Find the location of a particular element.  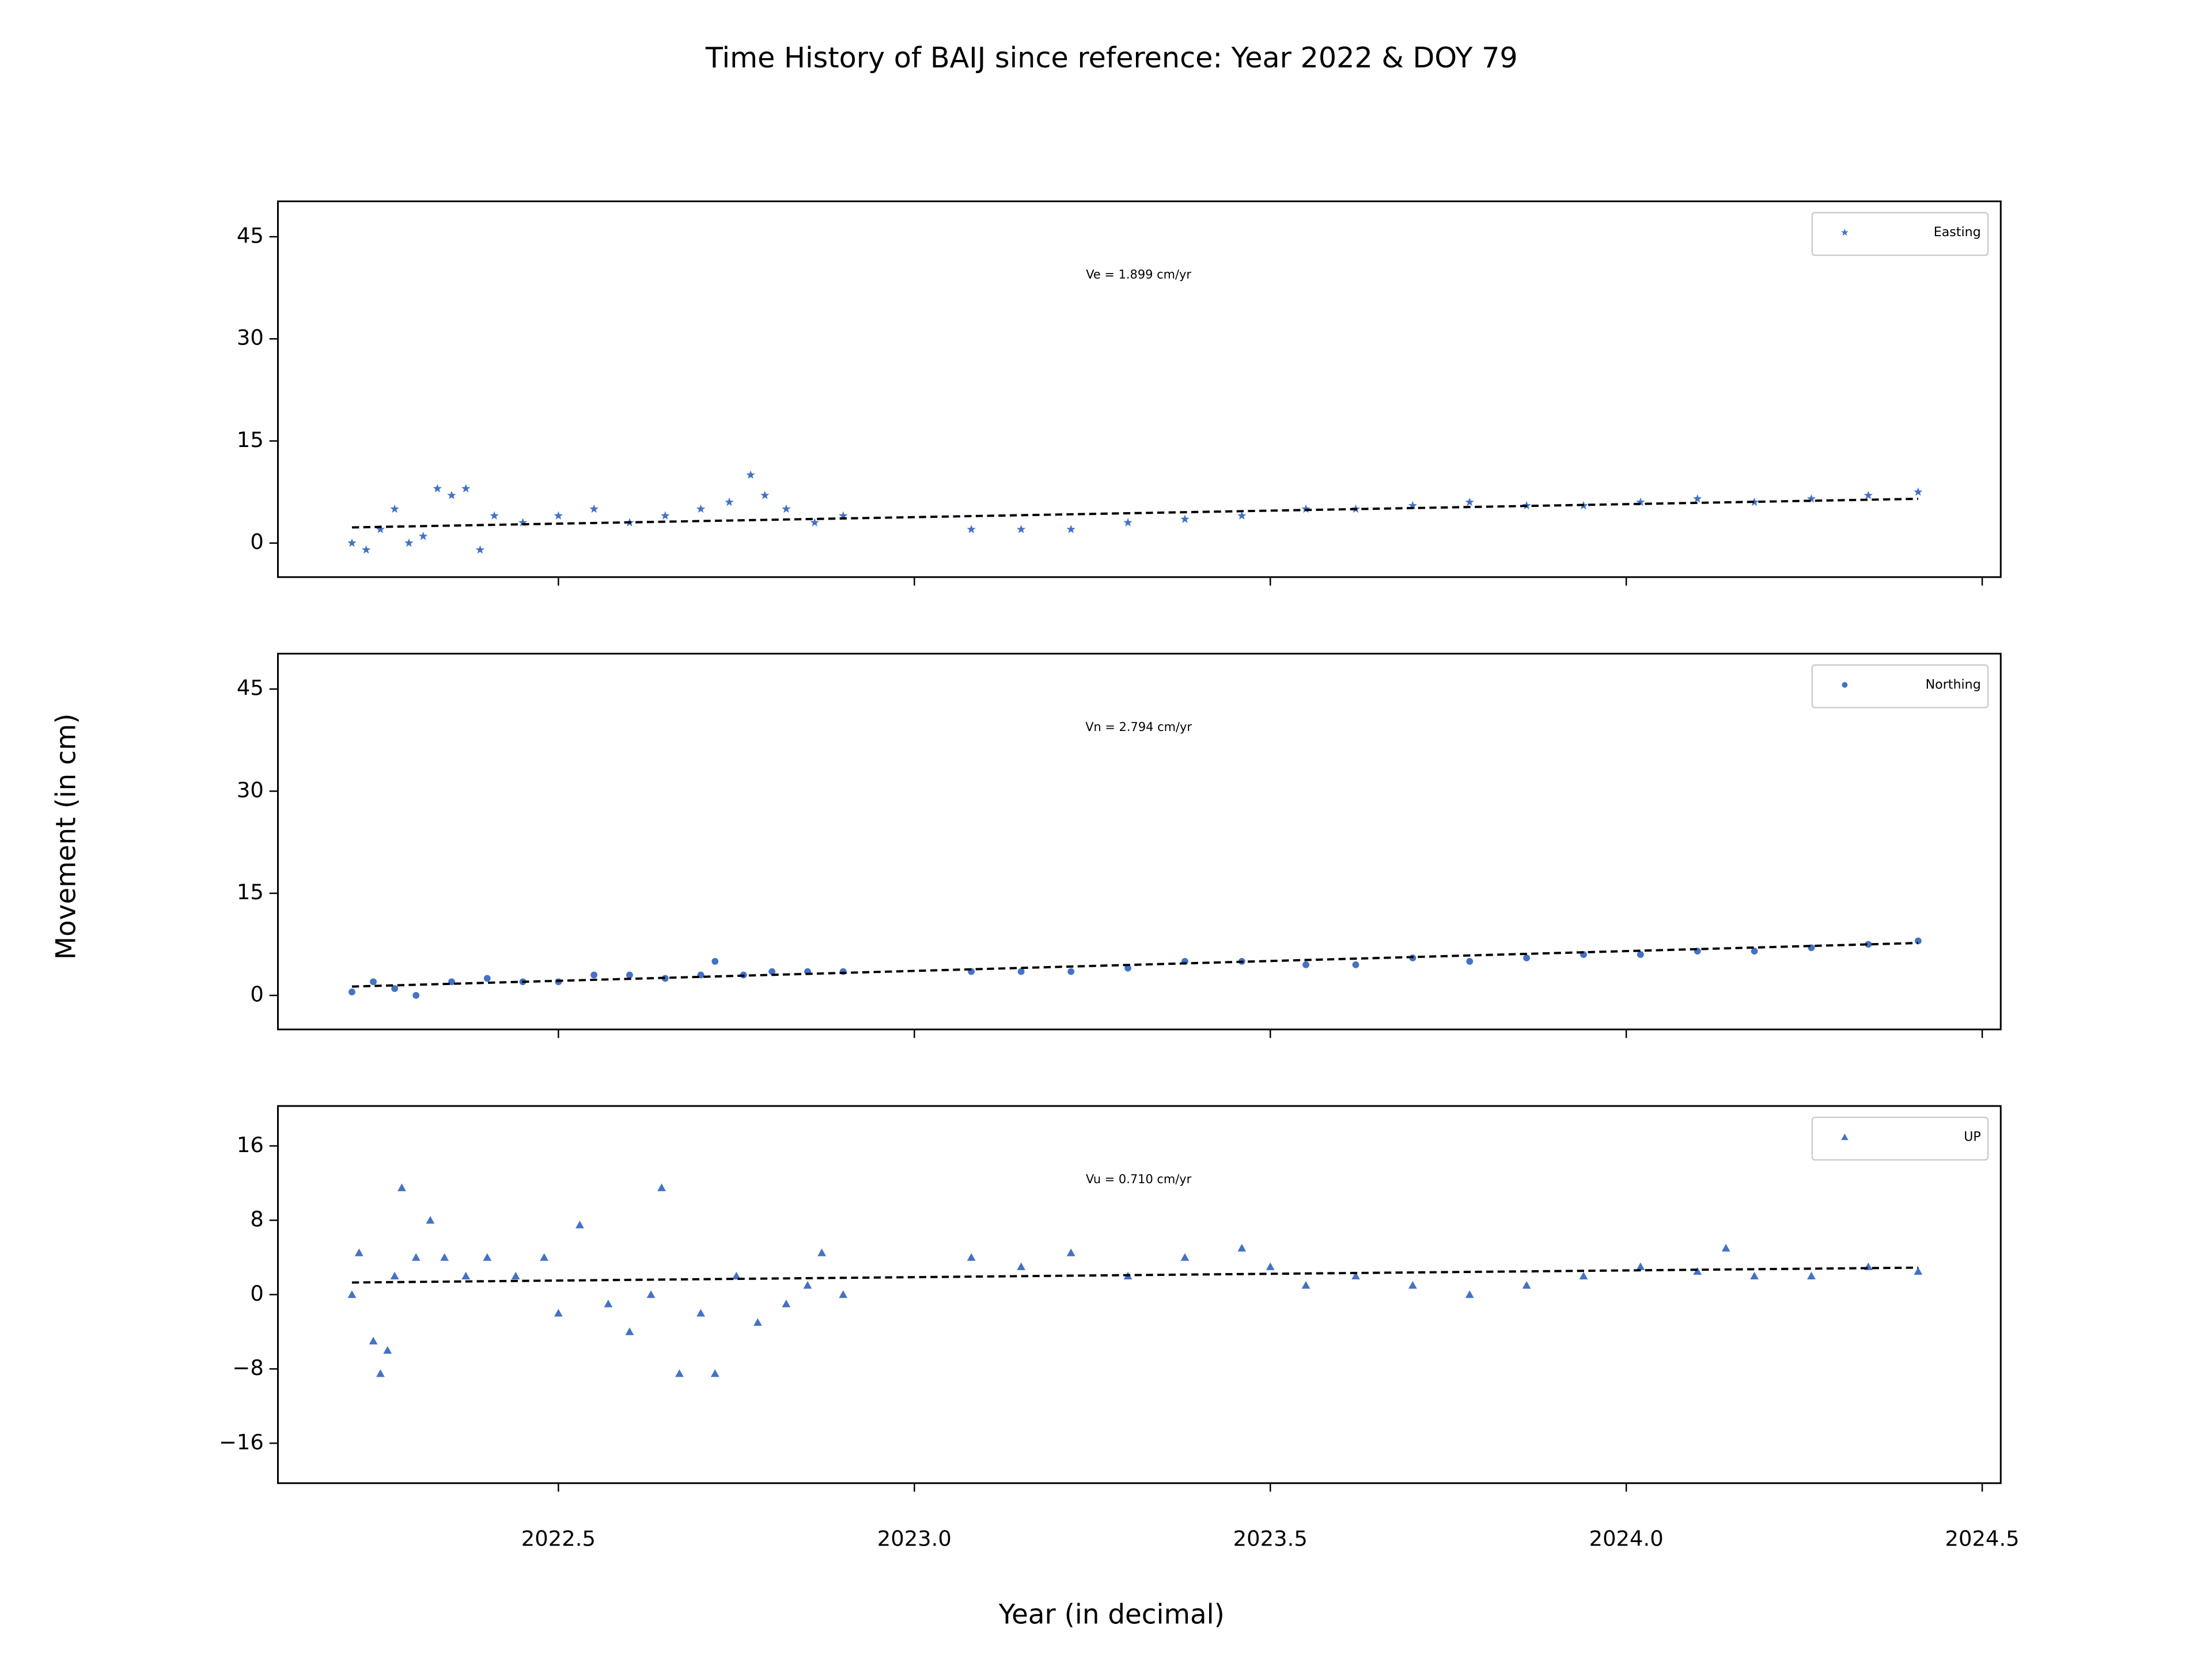

x-tick-label: 2024.0 is located at coordinates (1626, 1539).